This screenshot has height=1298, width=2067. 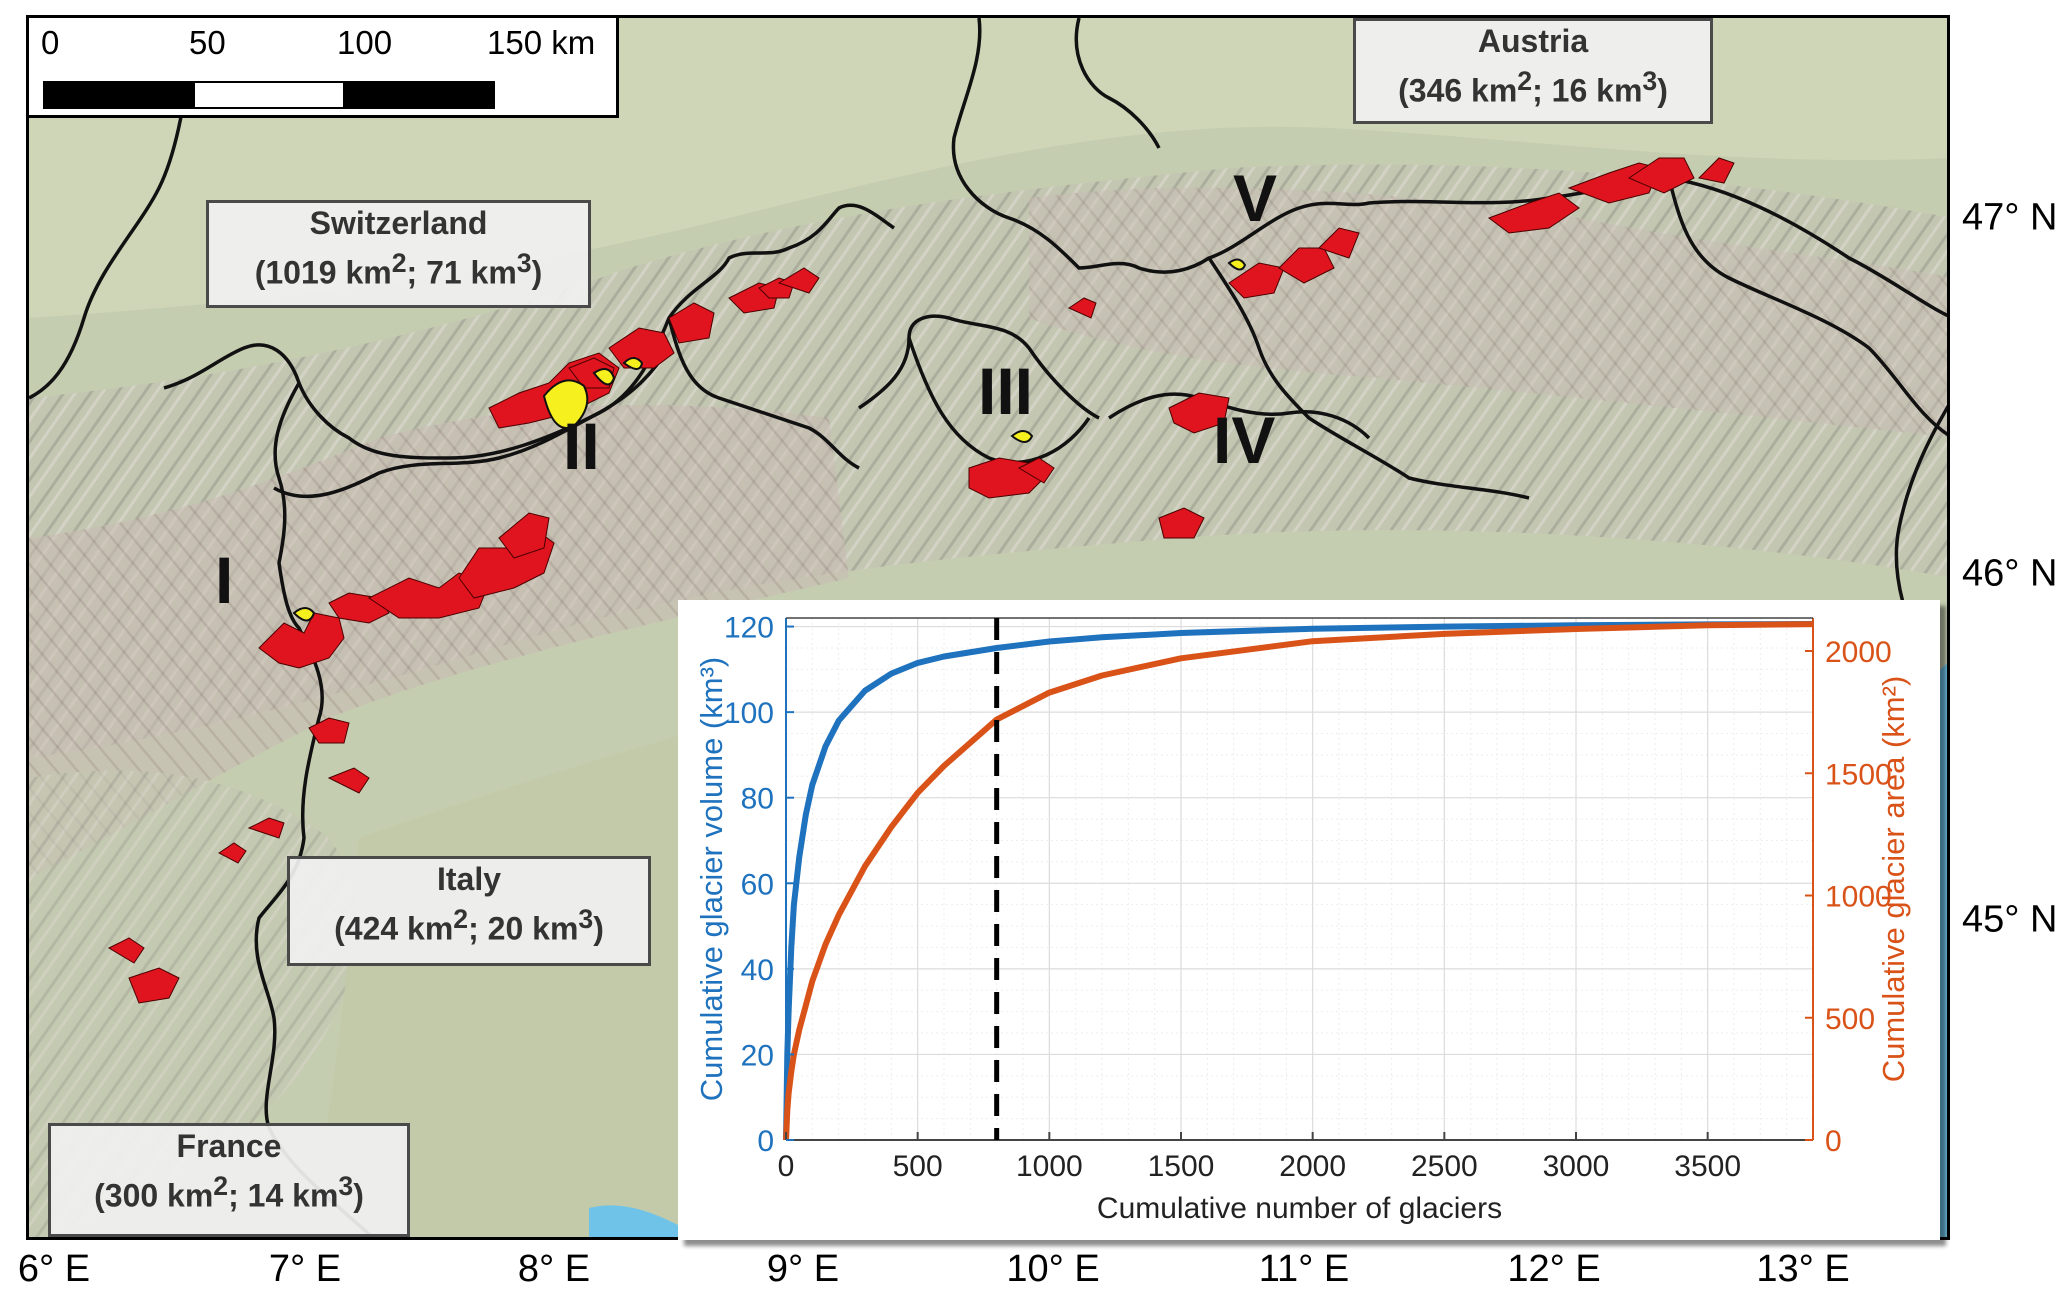 I want to click on scale-tick-100: 100, so click(x=365, y=42).